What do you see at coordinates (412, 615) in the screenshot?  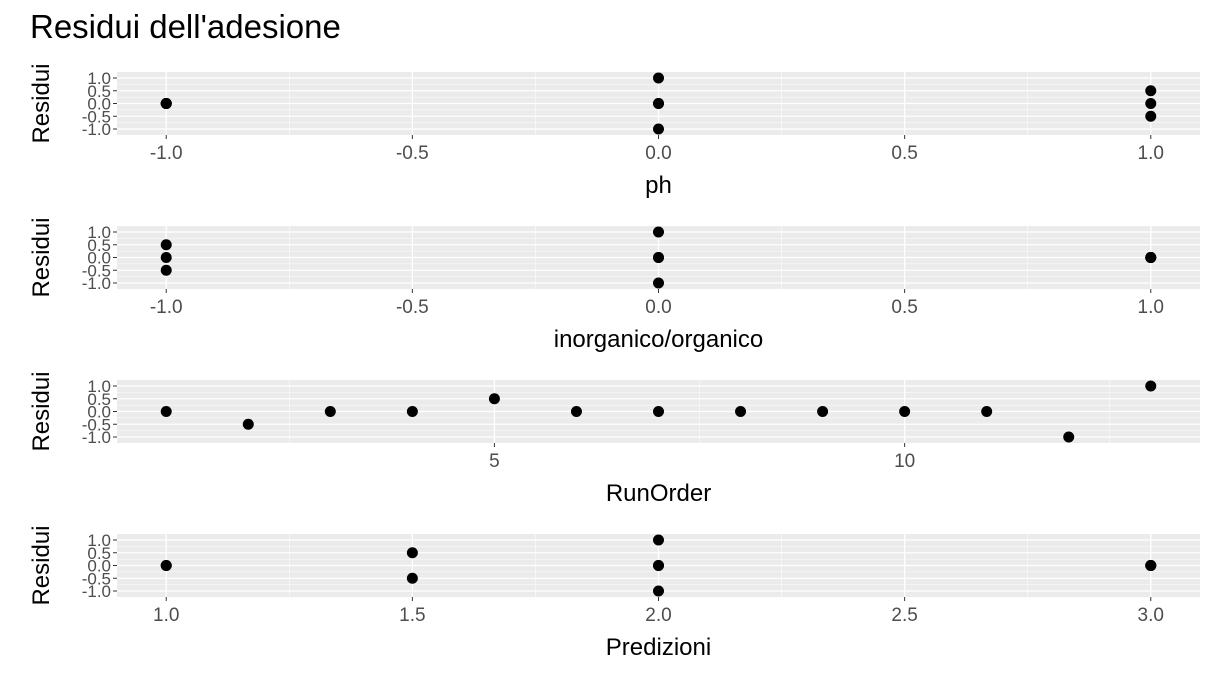 I see `x-tick-label: 1.5` at bounding box center [412, 615].